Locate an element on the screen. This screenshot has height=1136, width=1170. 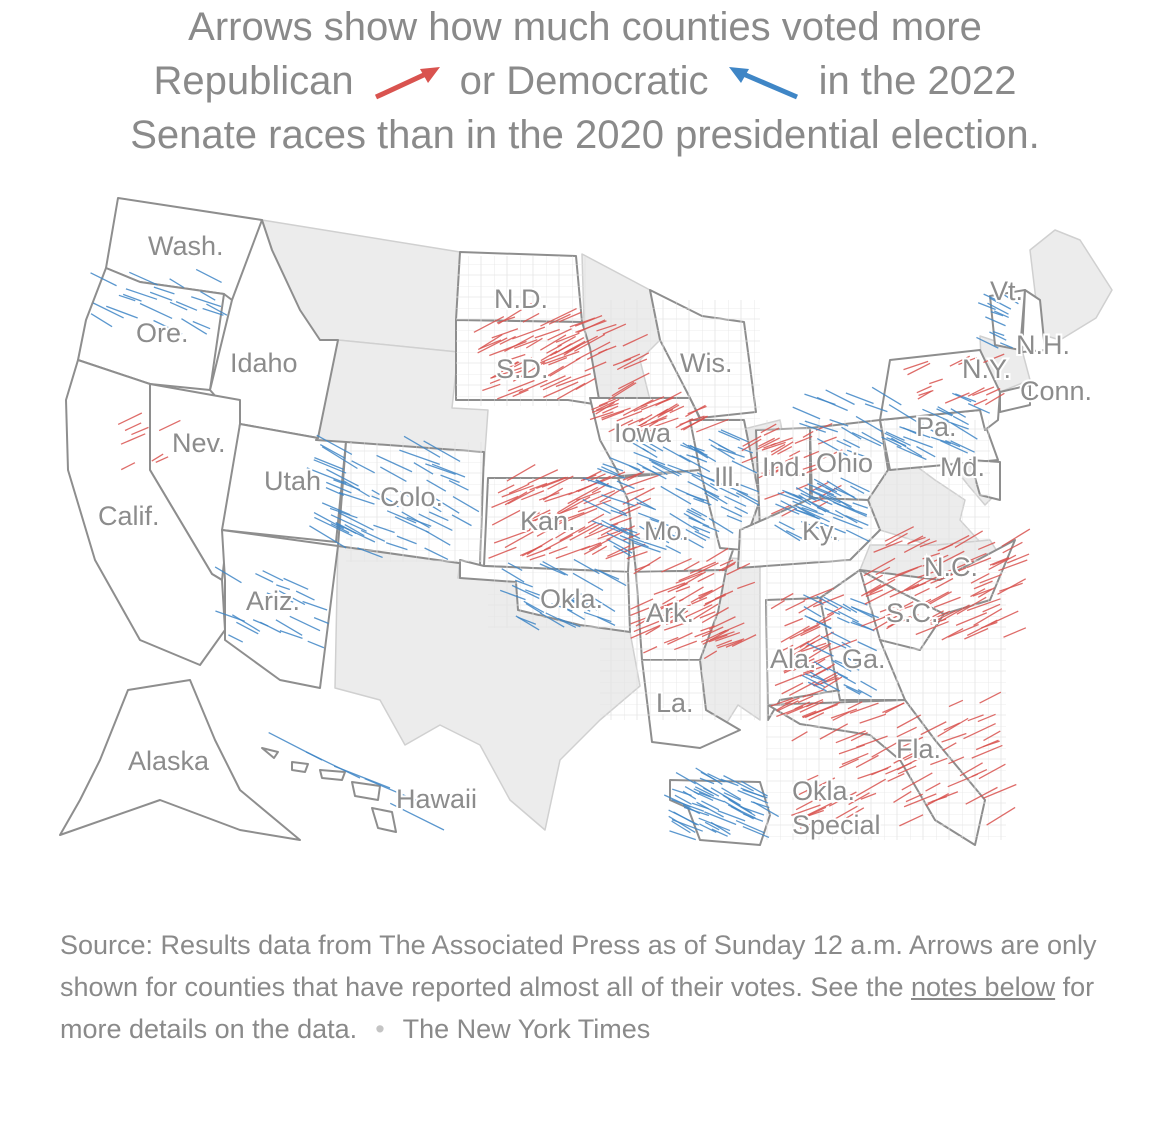
label-ore: Ore. is located at coordinates (162, 333).